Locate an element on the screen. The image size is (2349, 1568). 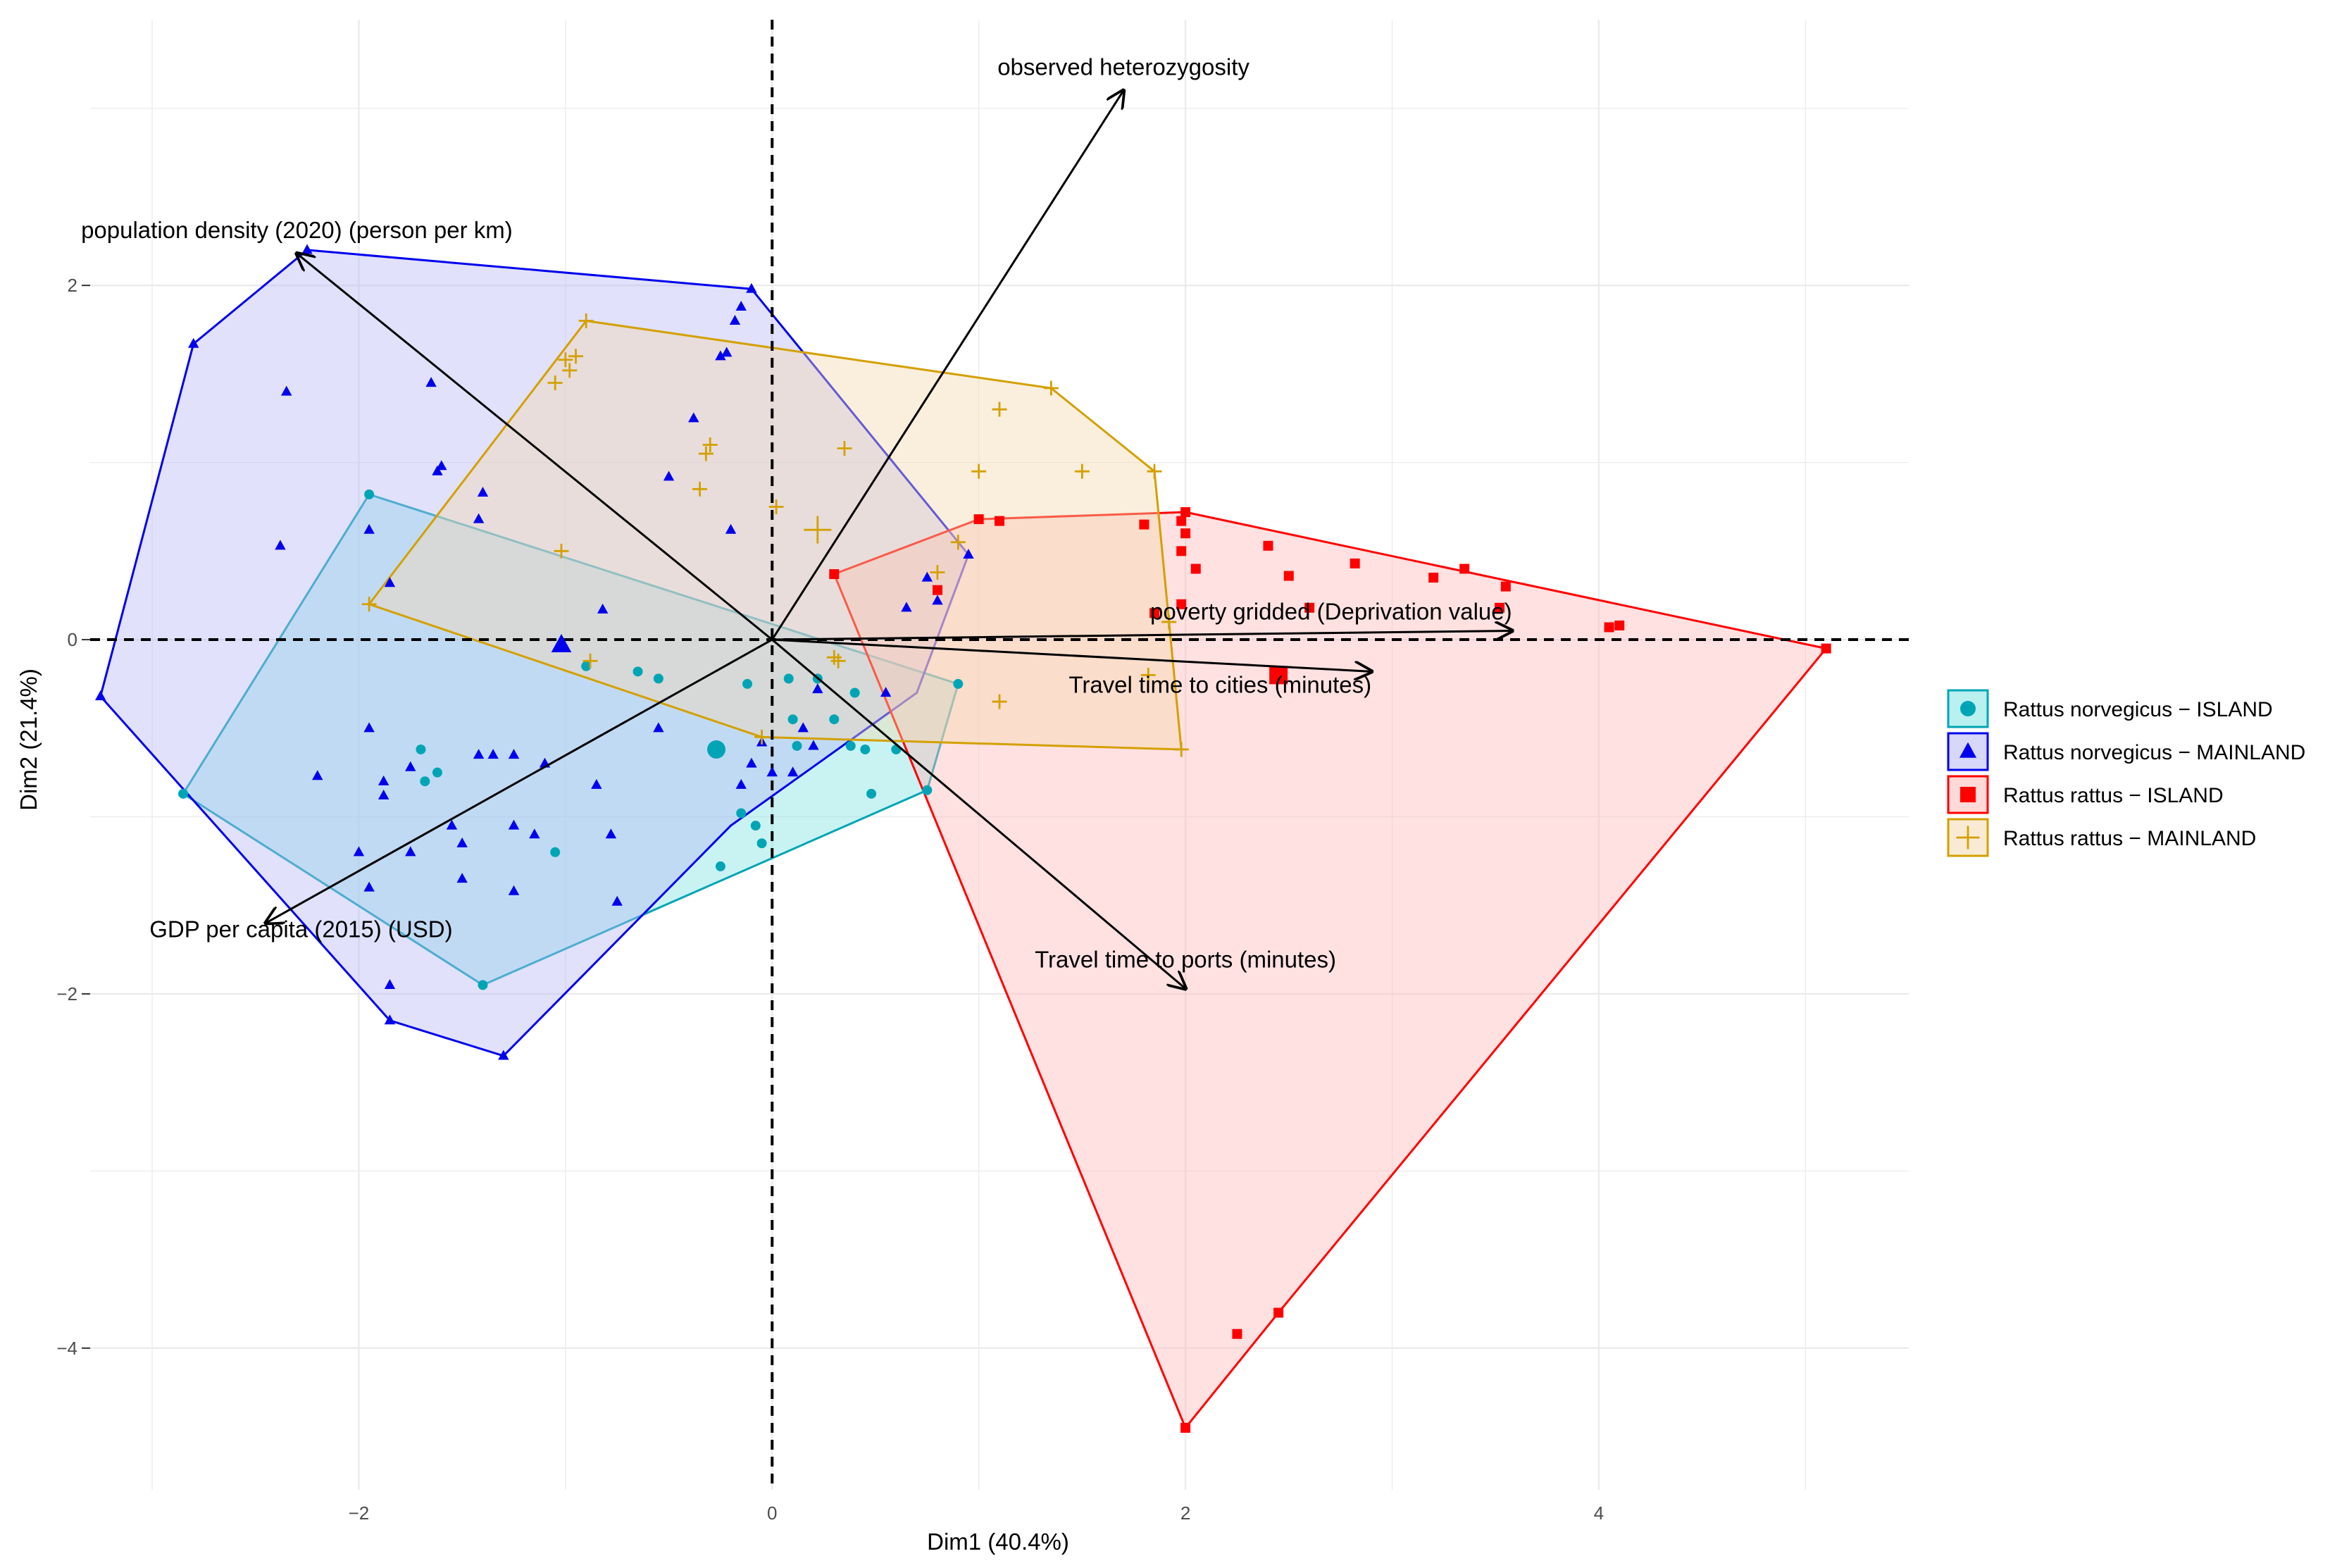
legend-label-1: Rattus norvegicus − ISLAND is located at coordinates (2138, 709).